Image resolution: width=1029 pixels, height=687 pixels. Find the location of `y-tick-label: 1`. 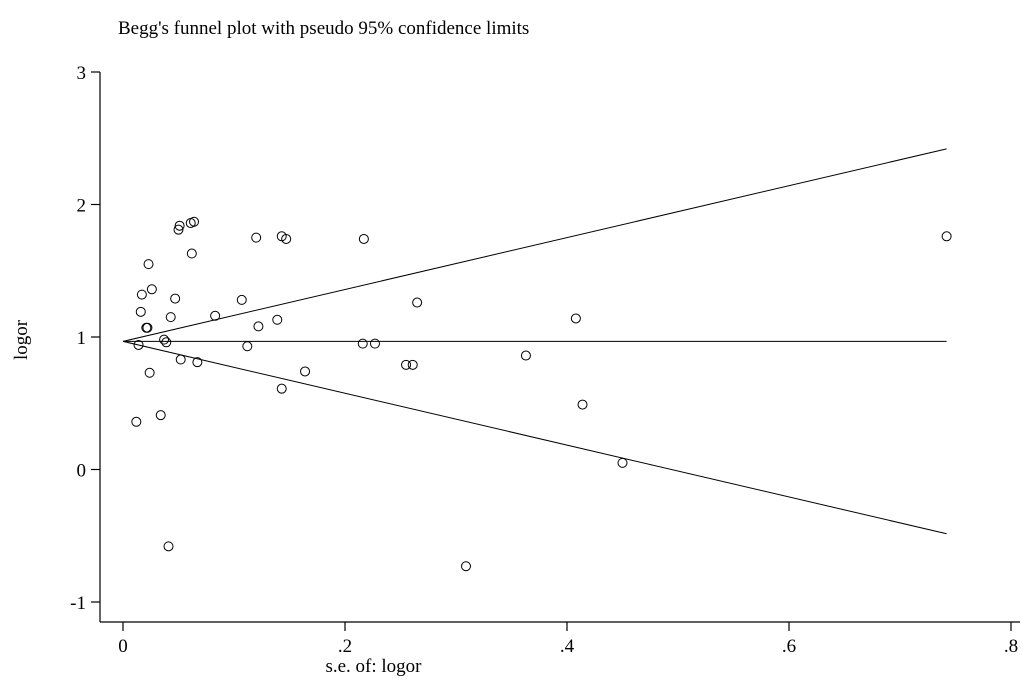

y-tick-label: 1 is located at coordinates (82, 338).